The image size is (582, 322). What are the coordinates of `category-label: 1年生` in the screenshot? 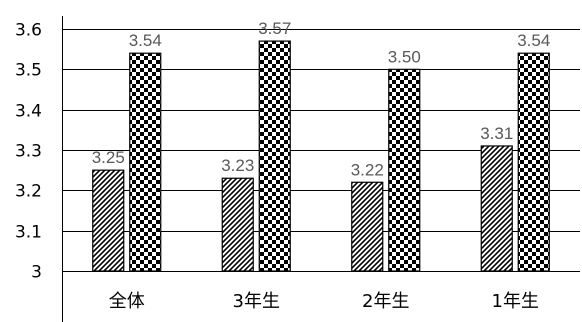 It's located at (515, 301).